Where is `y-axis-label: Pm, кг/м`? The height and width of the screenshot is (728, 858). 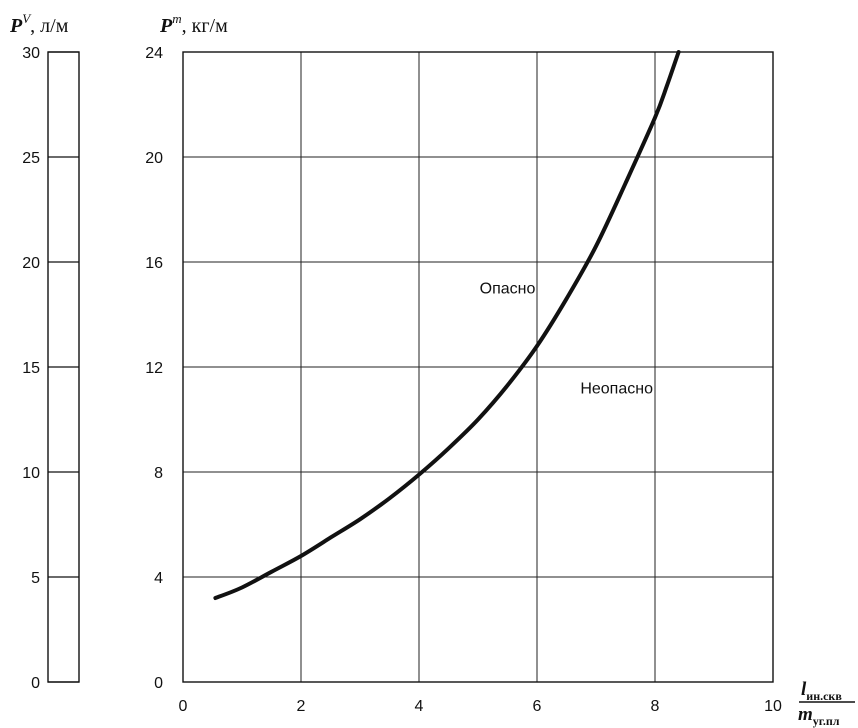 y-axis-label: Pm, кг/м is located at coordinates (193, 24).